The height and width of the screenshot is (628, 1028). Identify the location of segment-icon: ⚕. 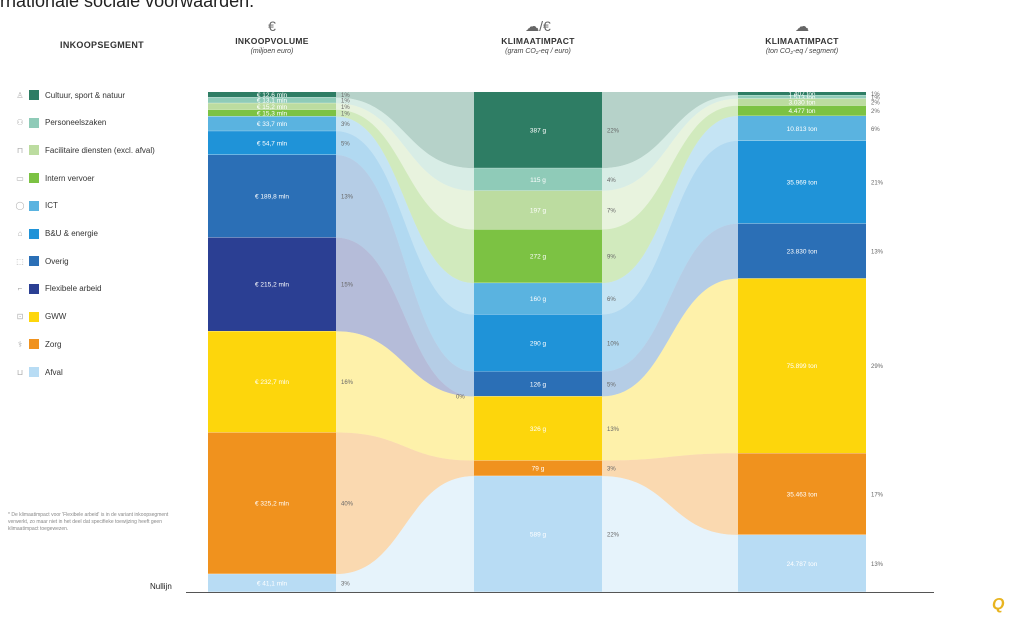
(20, 344).